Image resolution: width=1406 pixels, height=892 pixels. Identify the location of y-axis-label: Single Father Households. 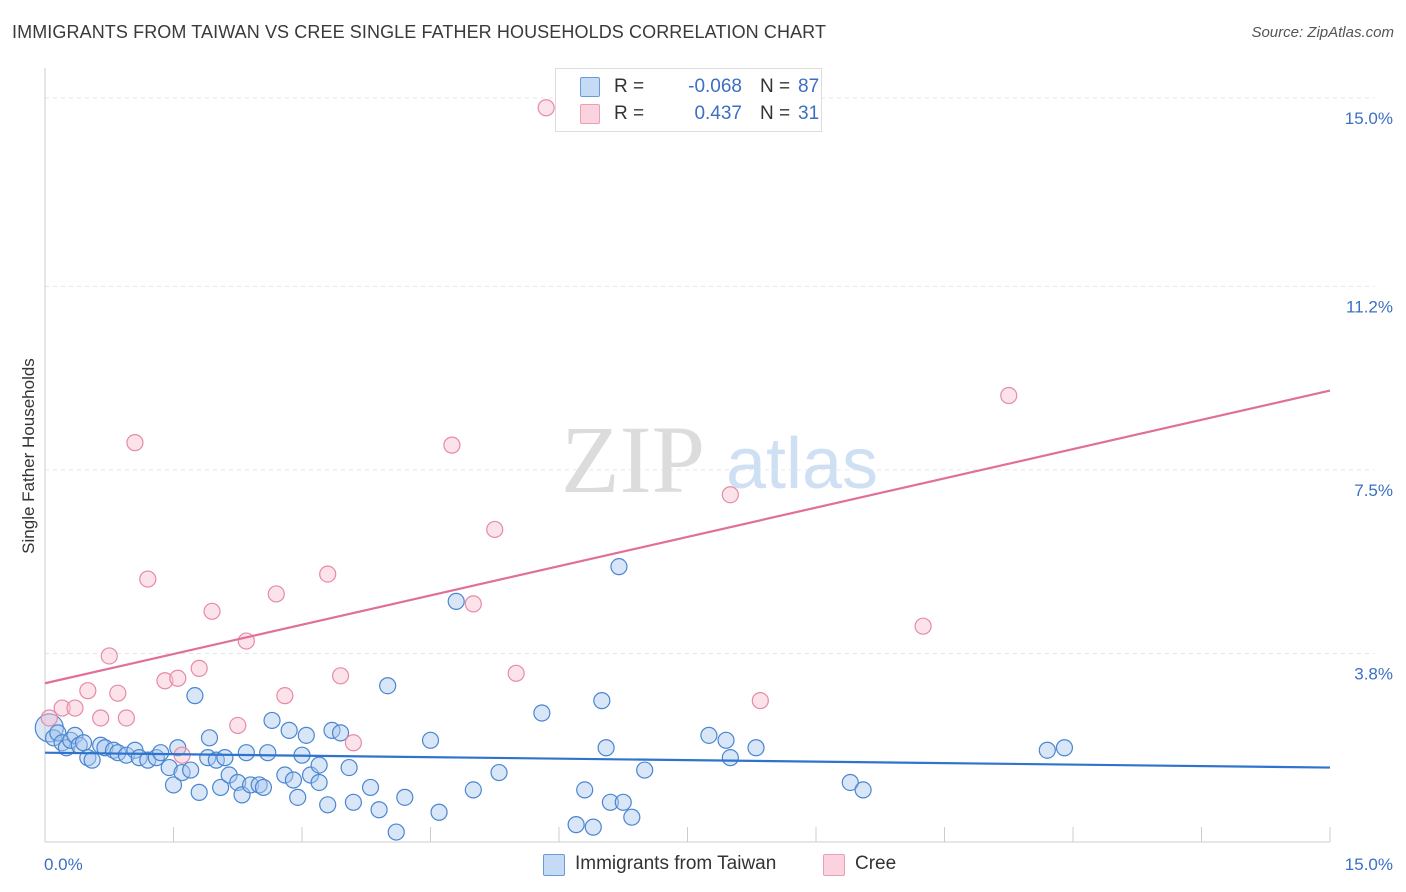
(28, 456).